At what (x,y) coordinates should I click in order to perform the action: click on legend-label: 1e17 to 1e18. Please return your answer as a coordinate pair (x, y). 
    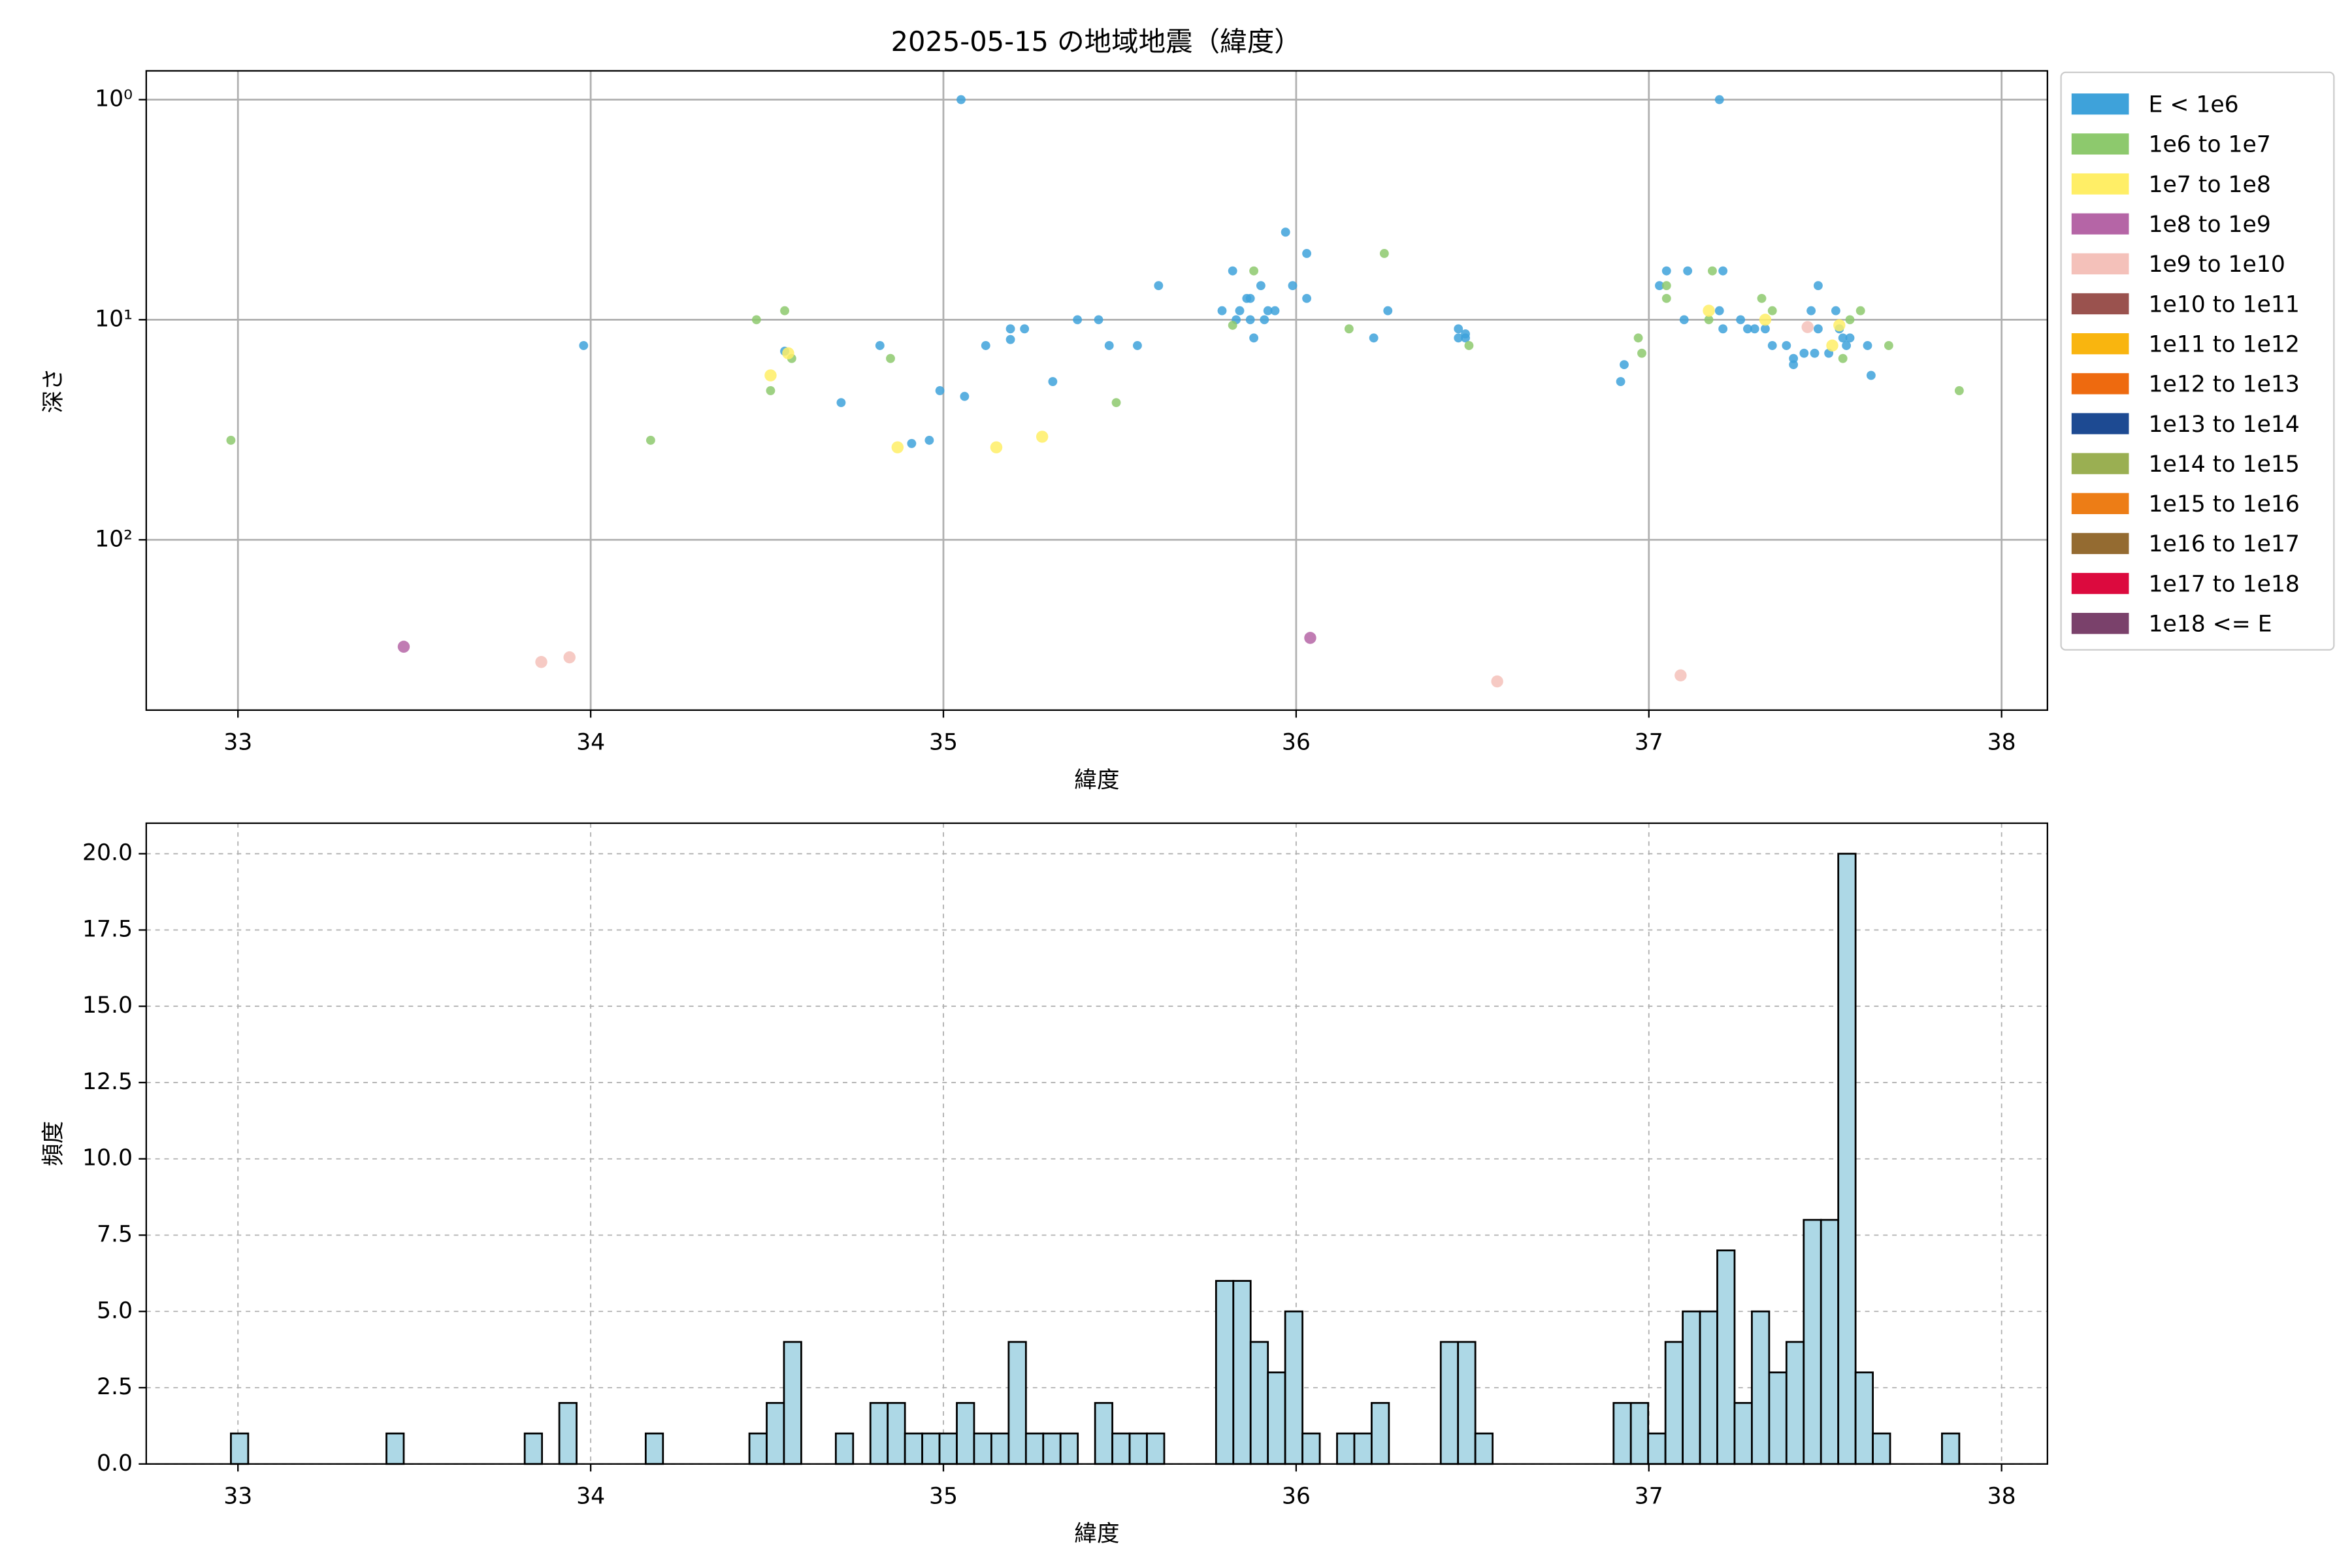
    Looking at the image, I should click on (2223, 584).